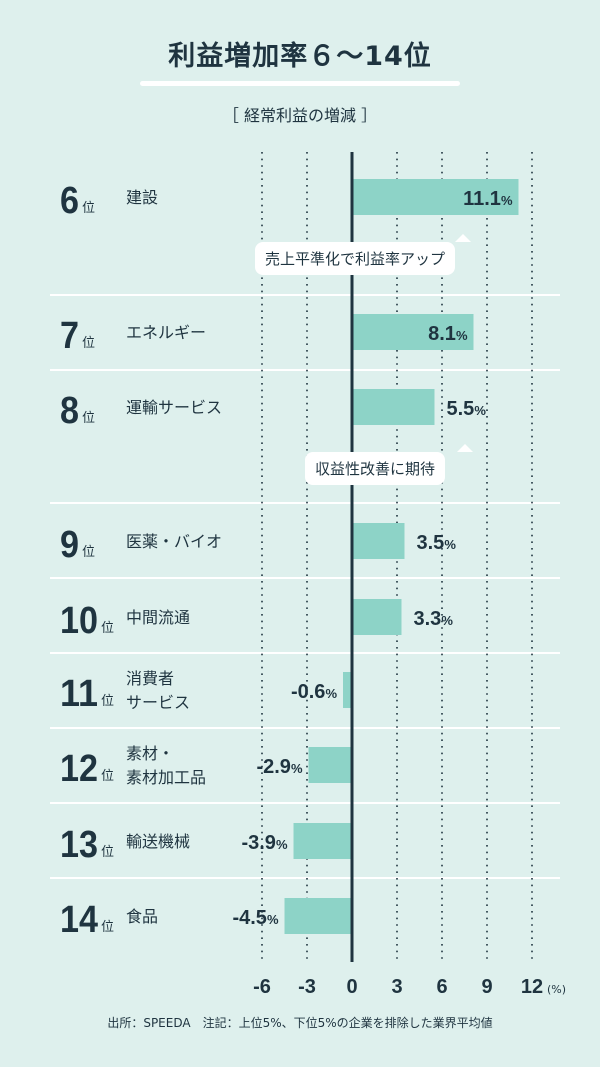 This screenshot has height=1067, width=600. What do you see at coordinates (142, 197) in the screenshot?
I see `category-label: 建設` at bounding box center [142, 197].